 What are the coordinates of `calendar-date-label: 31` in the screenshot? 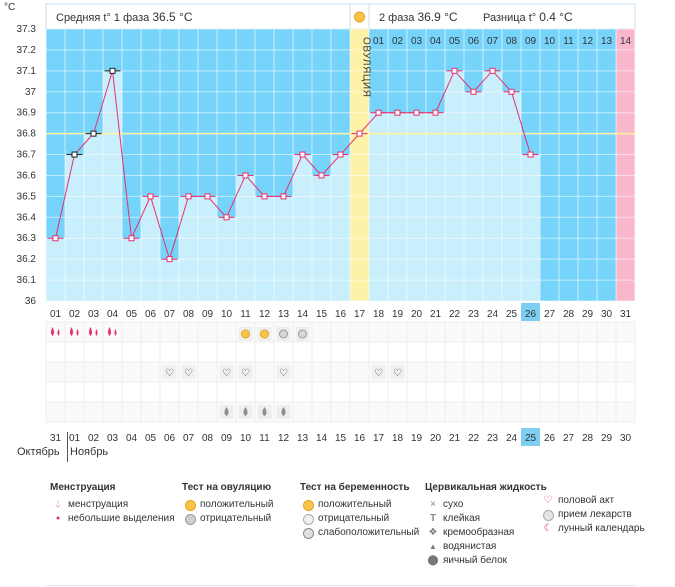 It's located at (56, 438).